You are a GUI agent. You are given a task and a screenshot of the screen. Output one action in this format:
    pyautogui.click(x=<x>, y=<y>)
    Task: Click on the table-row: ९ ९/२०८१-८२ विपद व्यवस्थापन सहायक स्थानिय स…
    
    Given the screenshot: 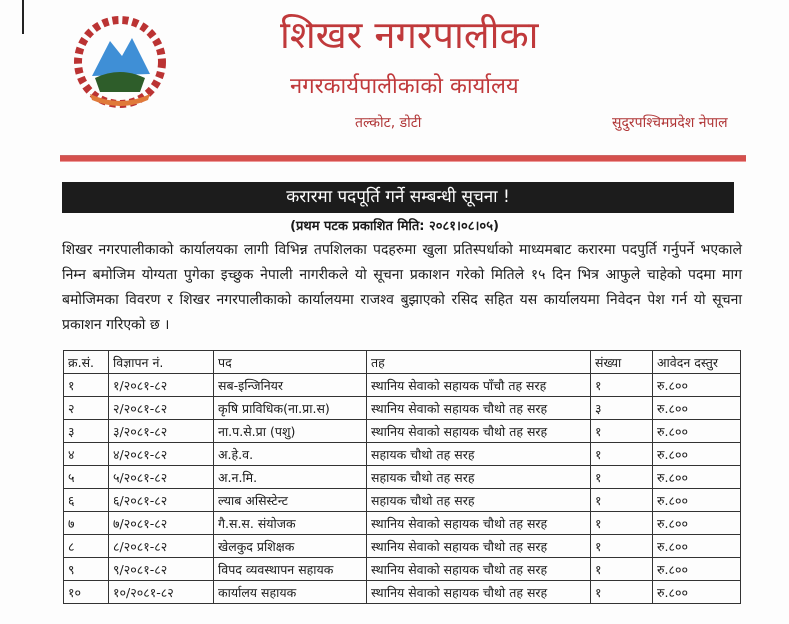 What is the action you would take?
    pyautogui.click(x=402, y=569)
    